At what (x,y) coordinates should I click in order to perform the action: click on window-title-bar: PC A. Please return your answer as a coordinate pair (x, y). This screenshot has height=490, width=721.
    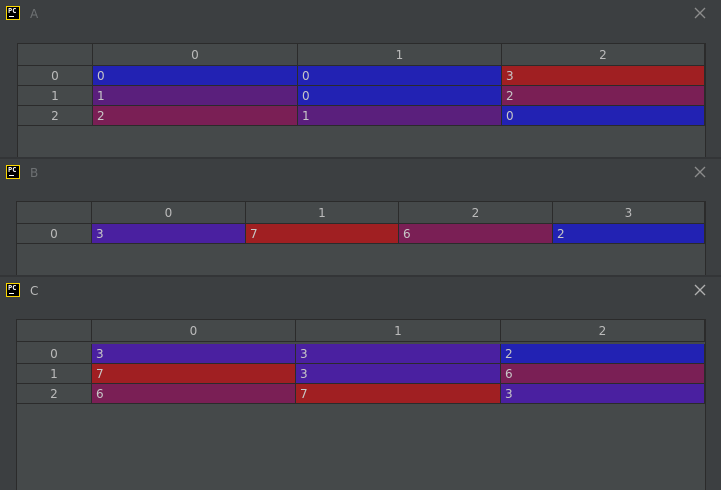
    Looking at the image, I should click on (360, 14).